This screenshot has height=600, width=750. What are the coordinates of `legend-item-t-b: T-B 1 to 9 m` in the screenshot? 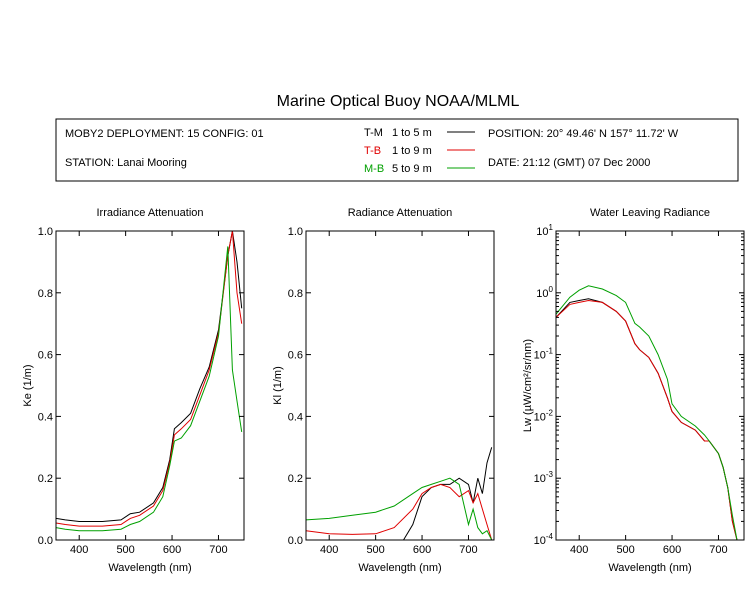 It's located at (419, 151).